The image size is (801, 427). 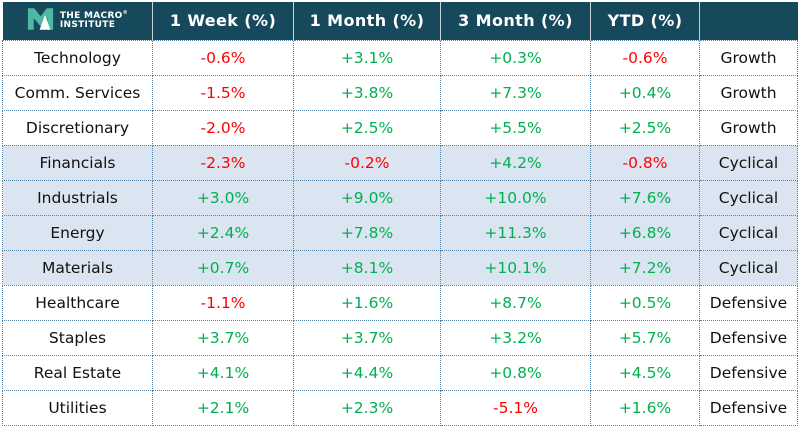 I want to click on value-cell: +8.1%, so click(x=367, y=267).